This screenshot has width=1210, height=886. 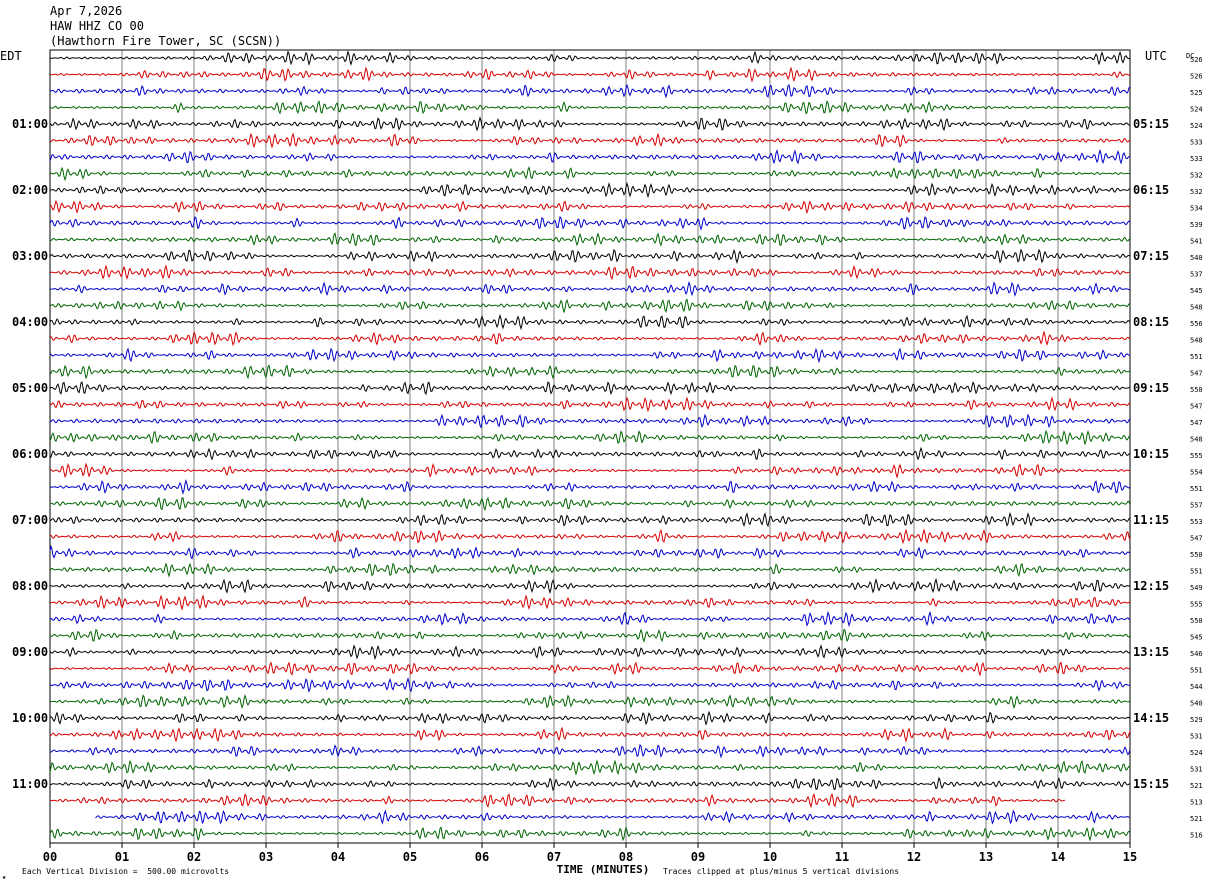 What do you see at coordinates (30, 454) in the screenshot?
I see `edt-hour-label: 06:00` at bounding box center [30, 454].